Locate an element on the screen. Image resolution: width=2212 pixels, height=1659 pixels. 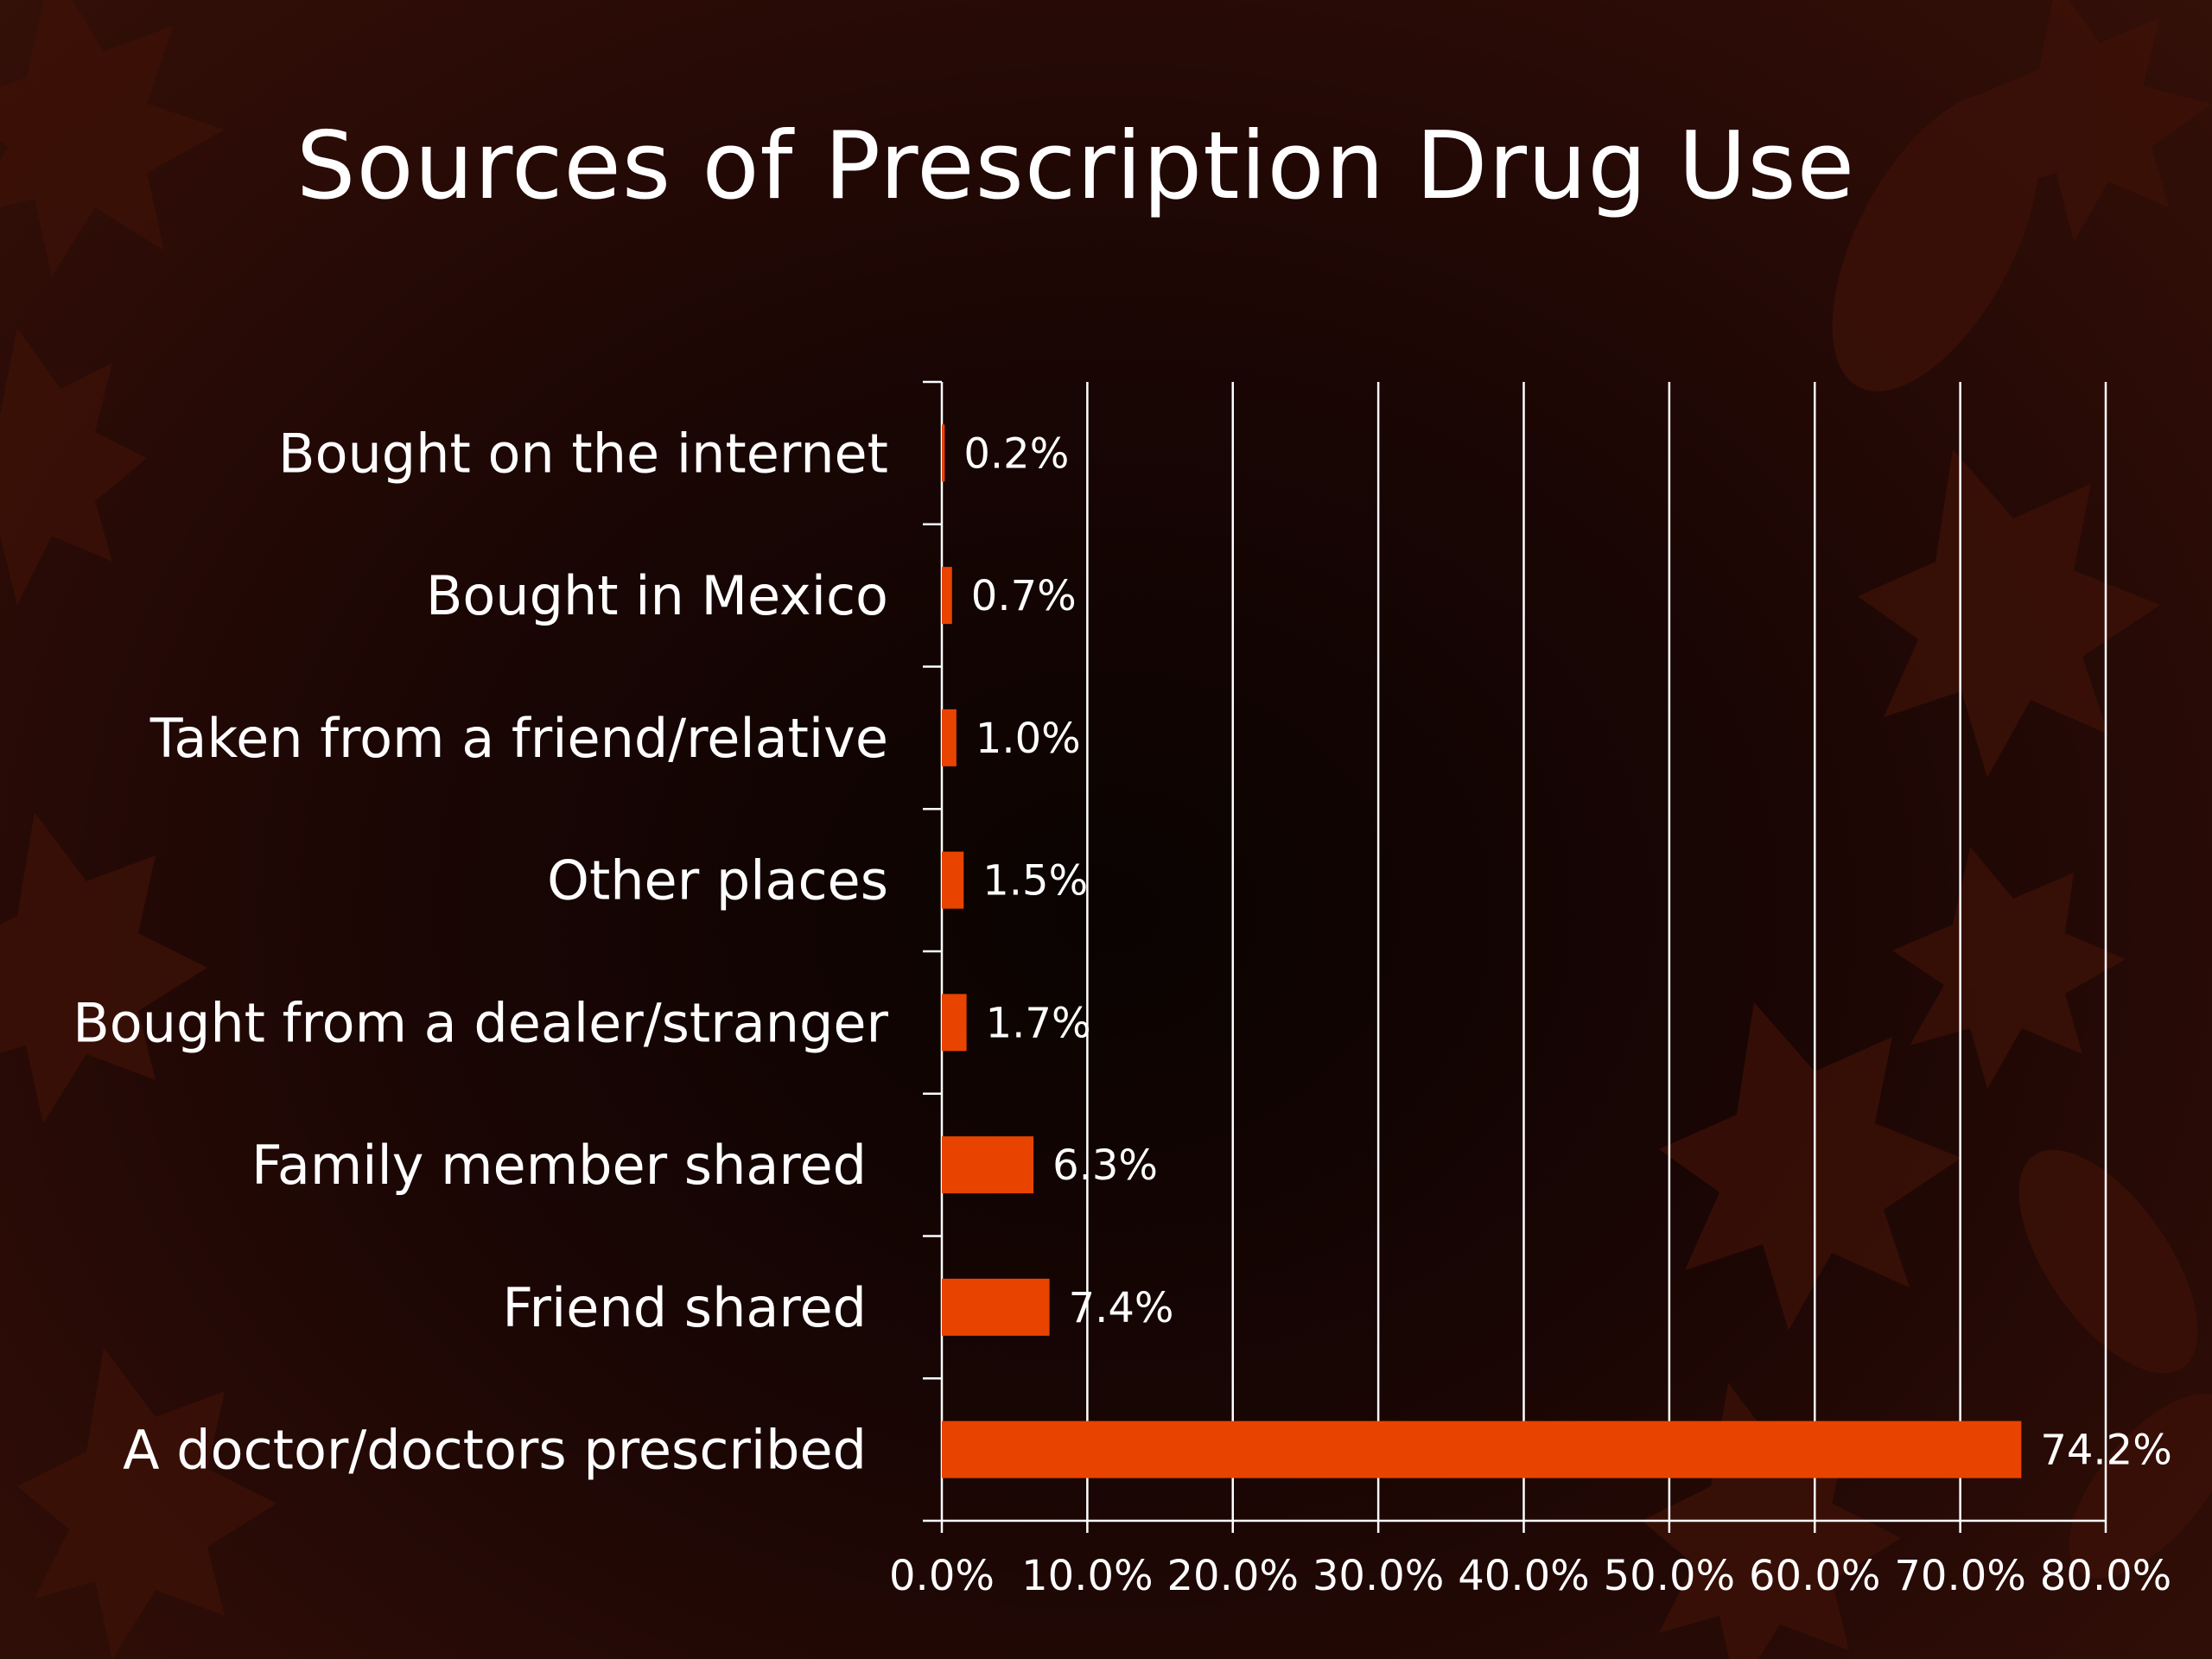
value-label: 6.3% is located at coordinates (1105, 1165).